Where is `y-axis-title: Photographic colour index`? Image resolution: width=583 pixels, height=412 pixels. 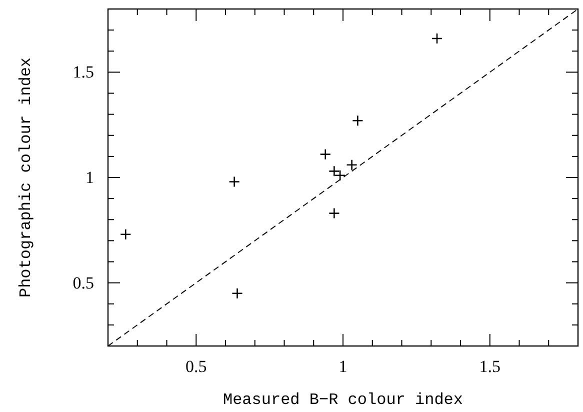 y-axis-title: Photographic colour index is located at coordinates (26, 177).